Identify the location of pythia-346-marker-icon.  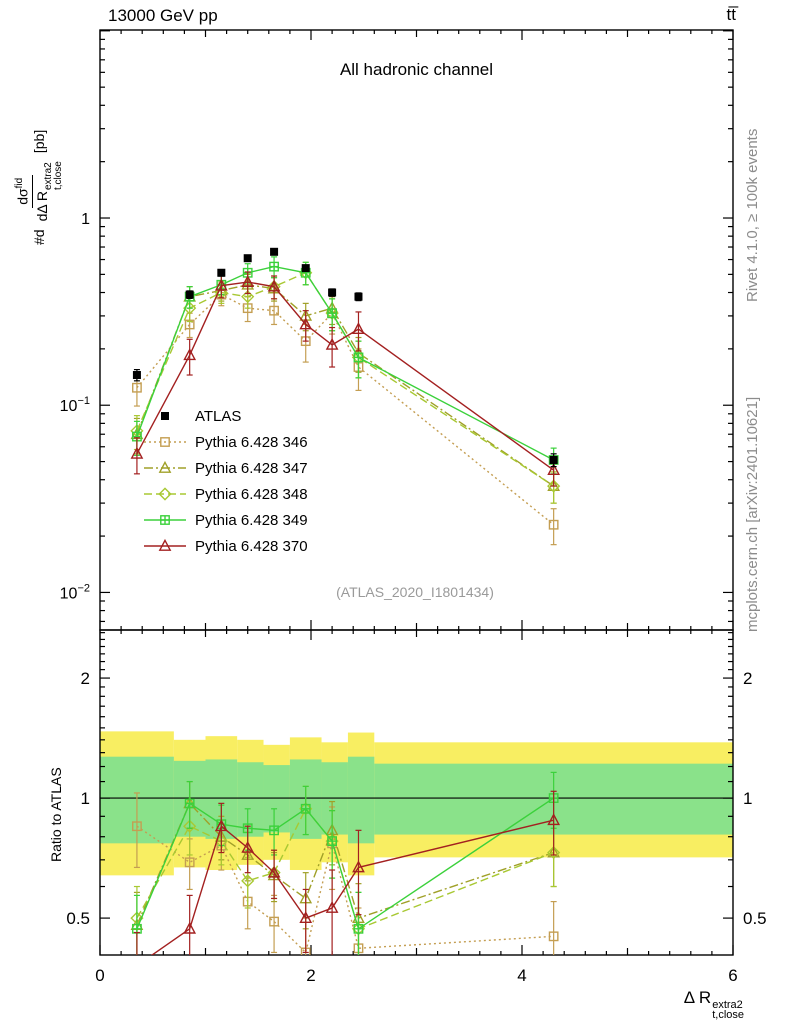
(165, 442).